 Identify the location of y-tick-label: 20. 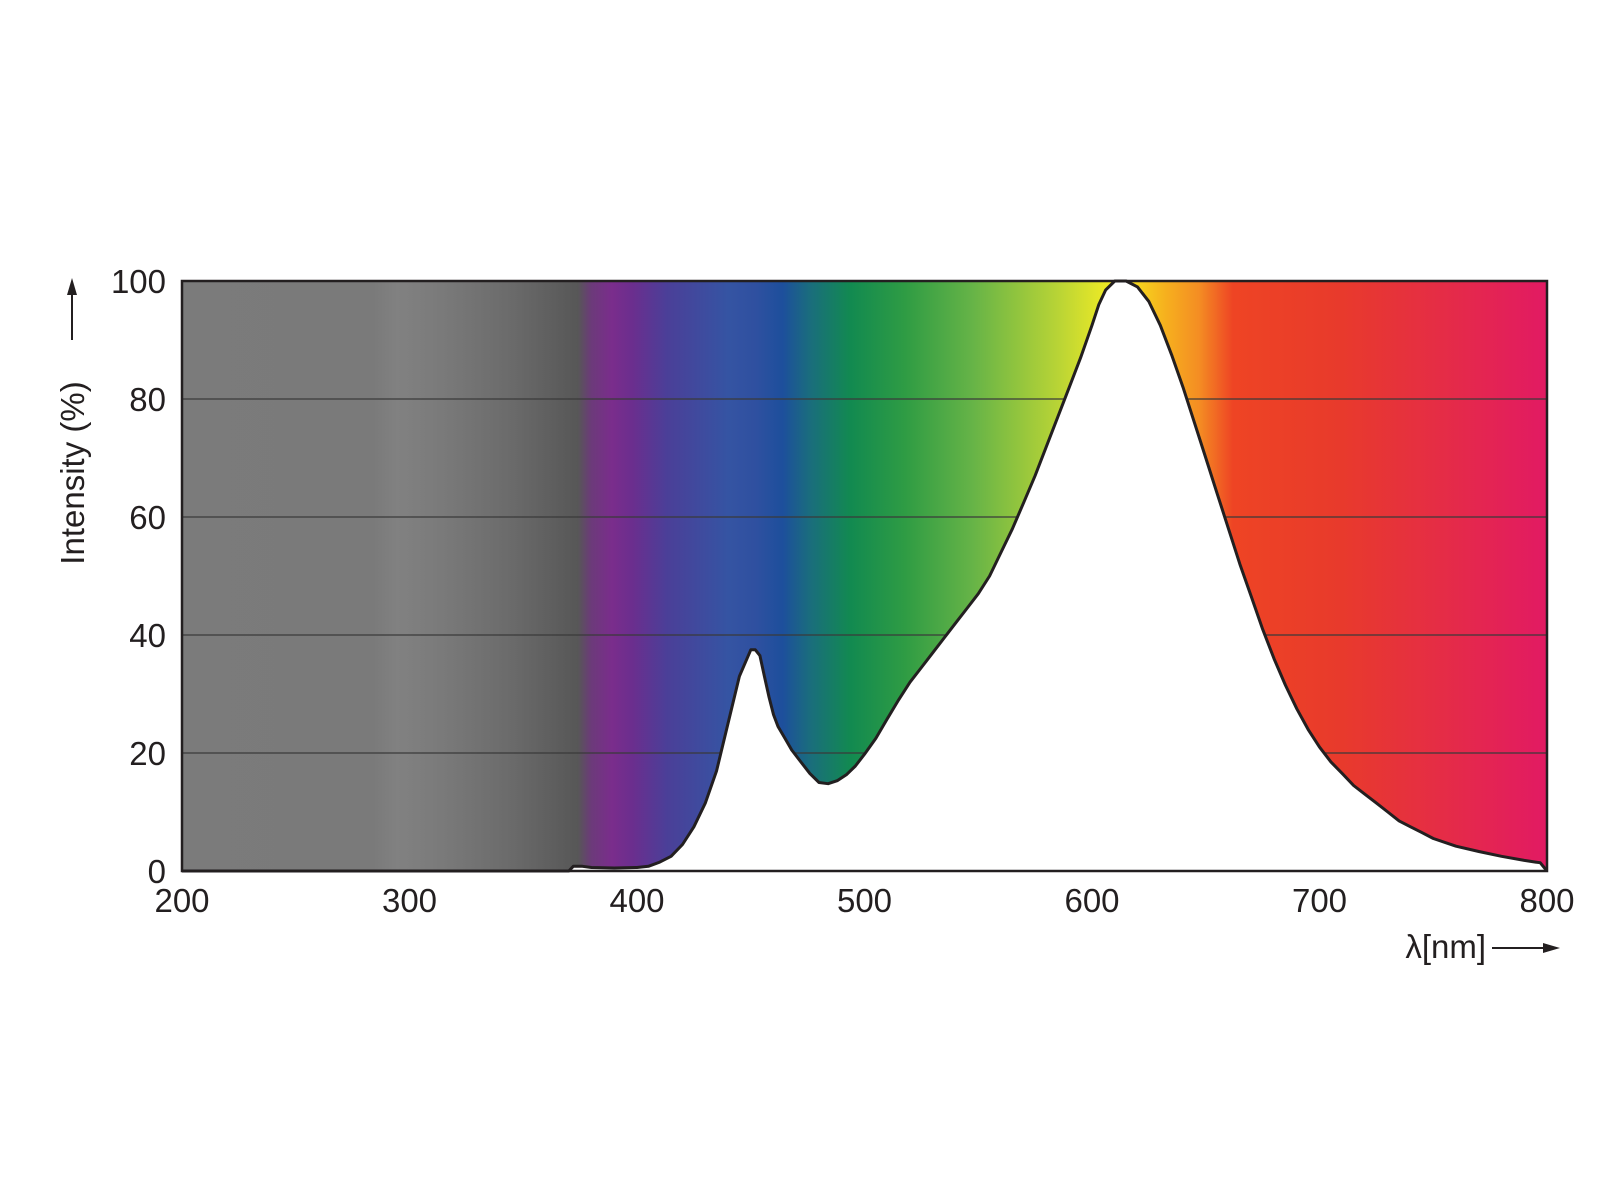
(147, 753).